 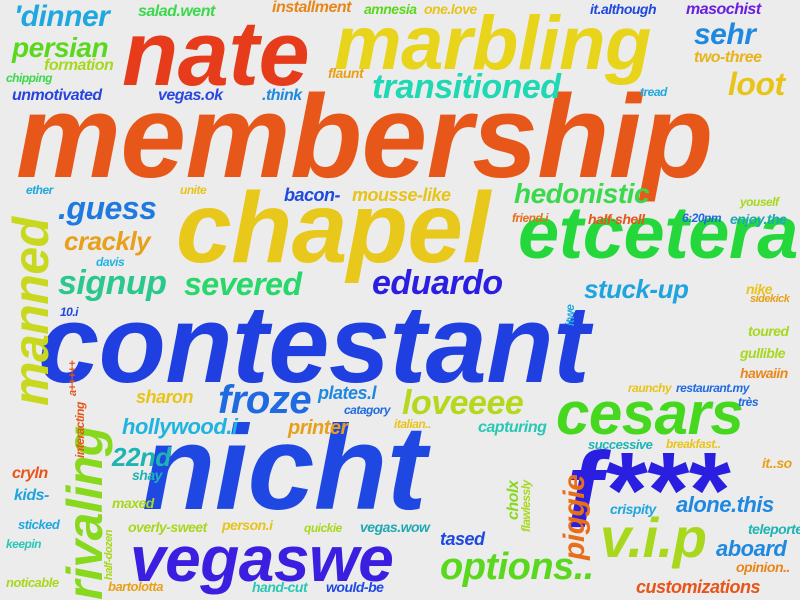 What do you see at coordinates (107, 208) in the screenshot?
I see `word-cloud-word: .guess` at bounding box center [107, 208].